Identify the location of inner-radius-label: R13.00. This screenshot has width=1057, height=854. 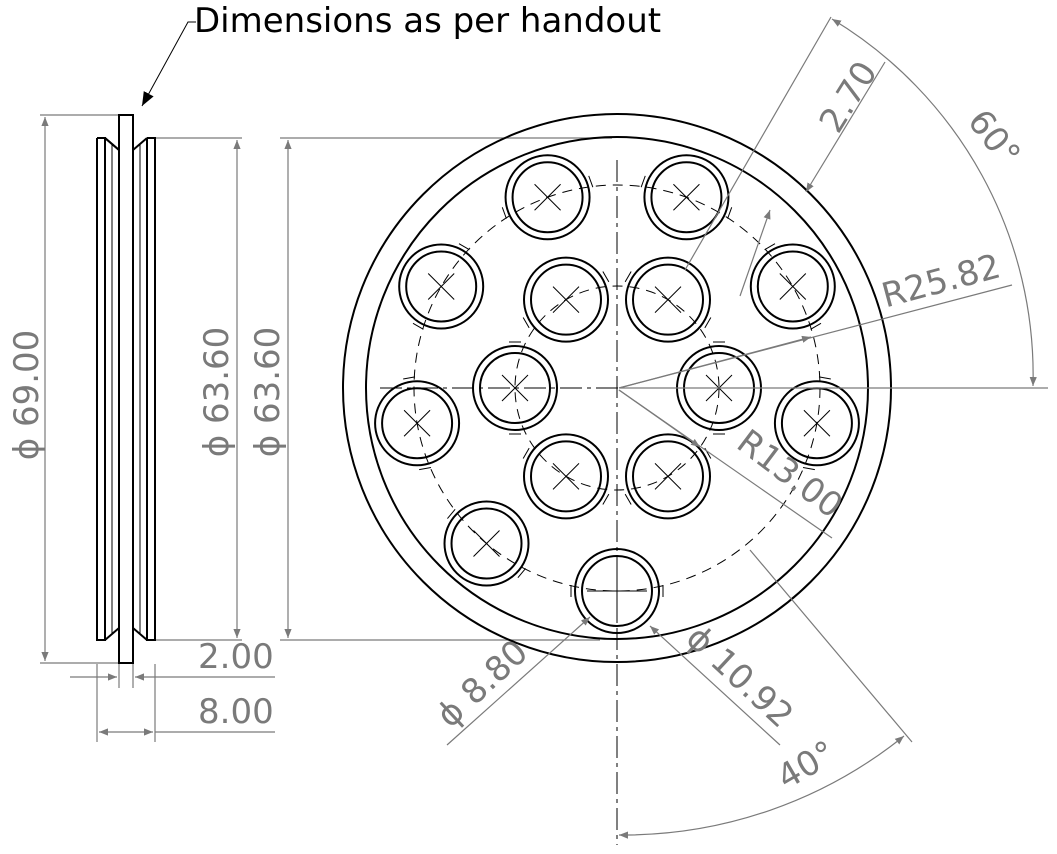
(789, 474).